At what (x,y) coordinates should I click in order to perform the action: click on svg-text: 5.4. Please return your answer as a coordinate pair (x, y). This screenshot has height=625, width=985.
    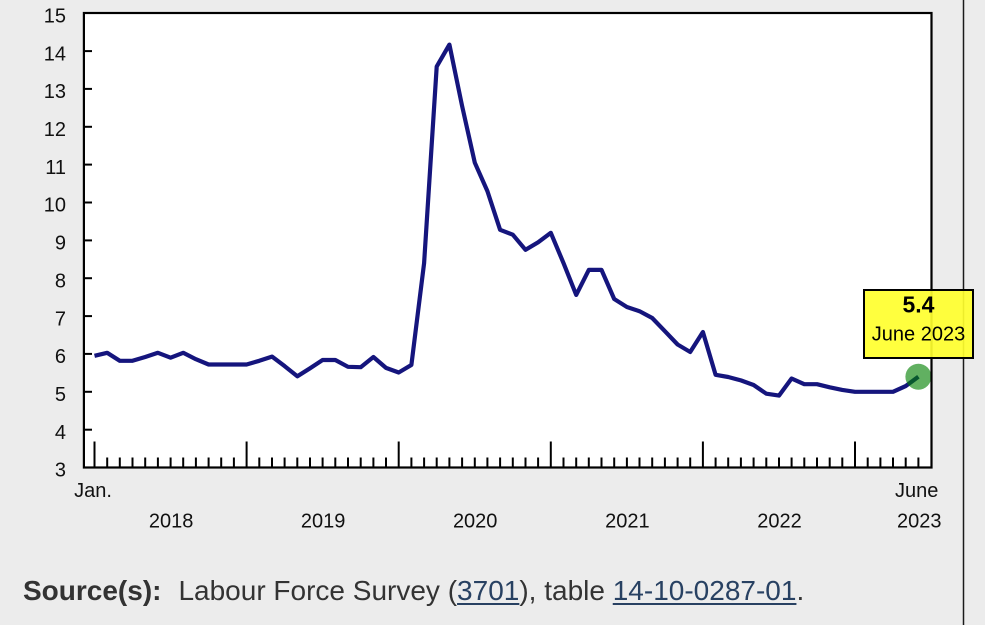
    Looking at the image, I should click on (919, 305).